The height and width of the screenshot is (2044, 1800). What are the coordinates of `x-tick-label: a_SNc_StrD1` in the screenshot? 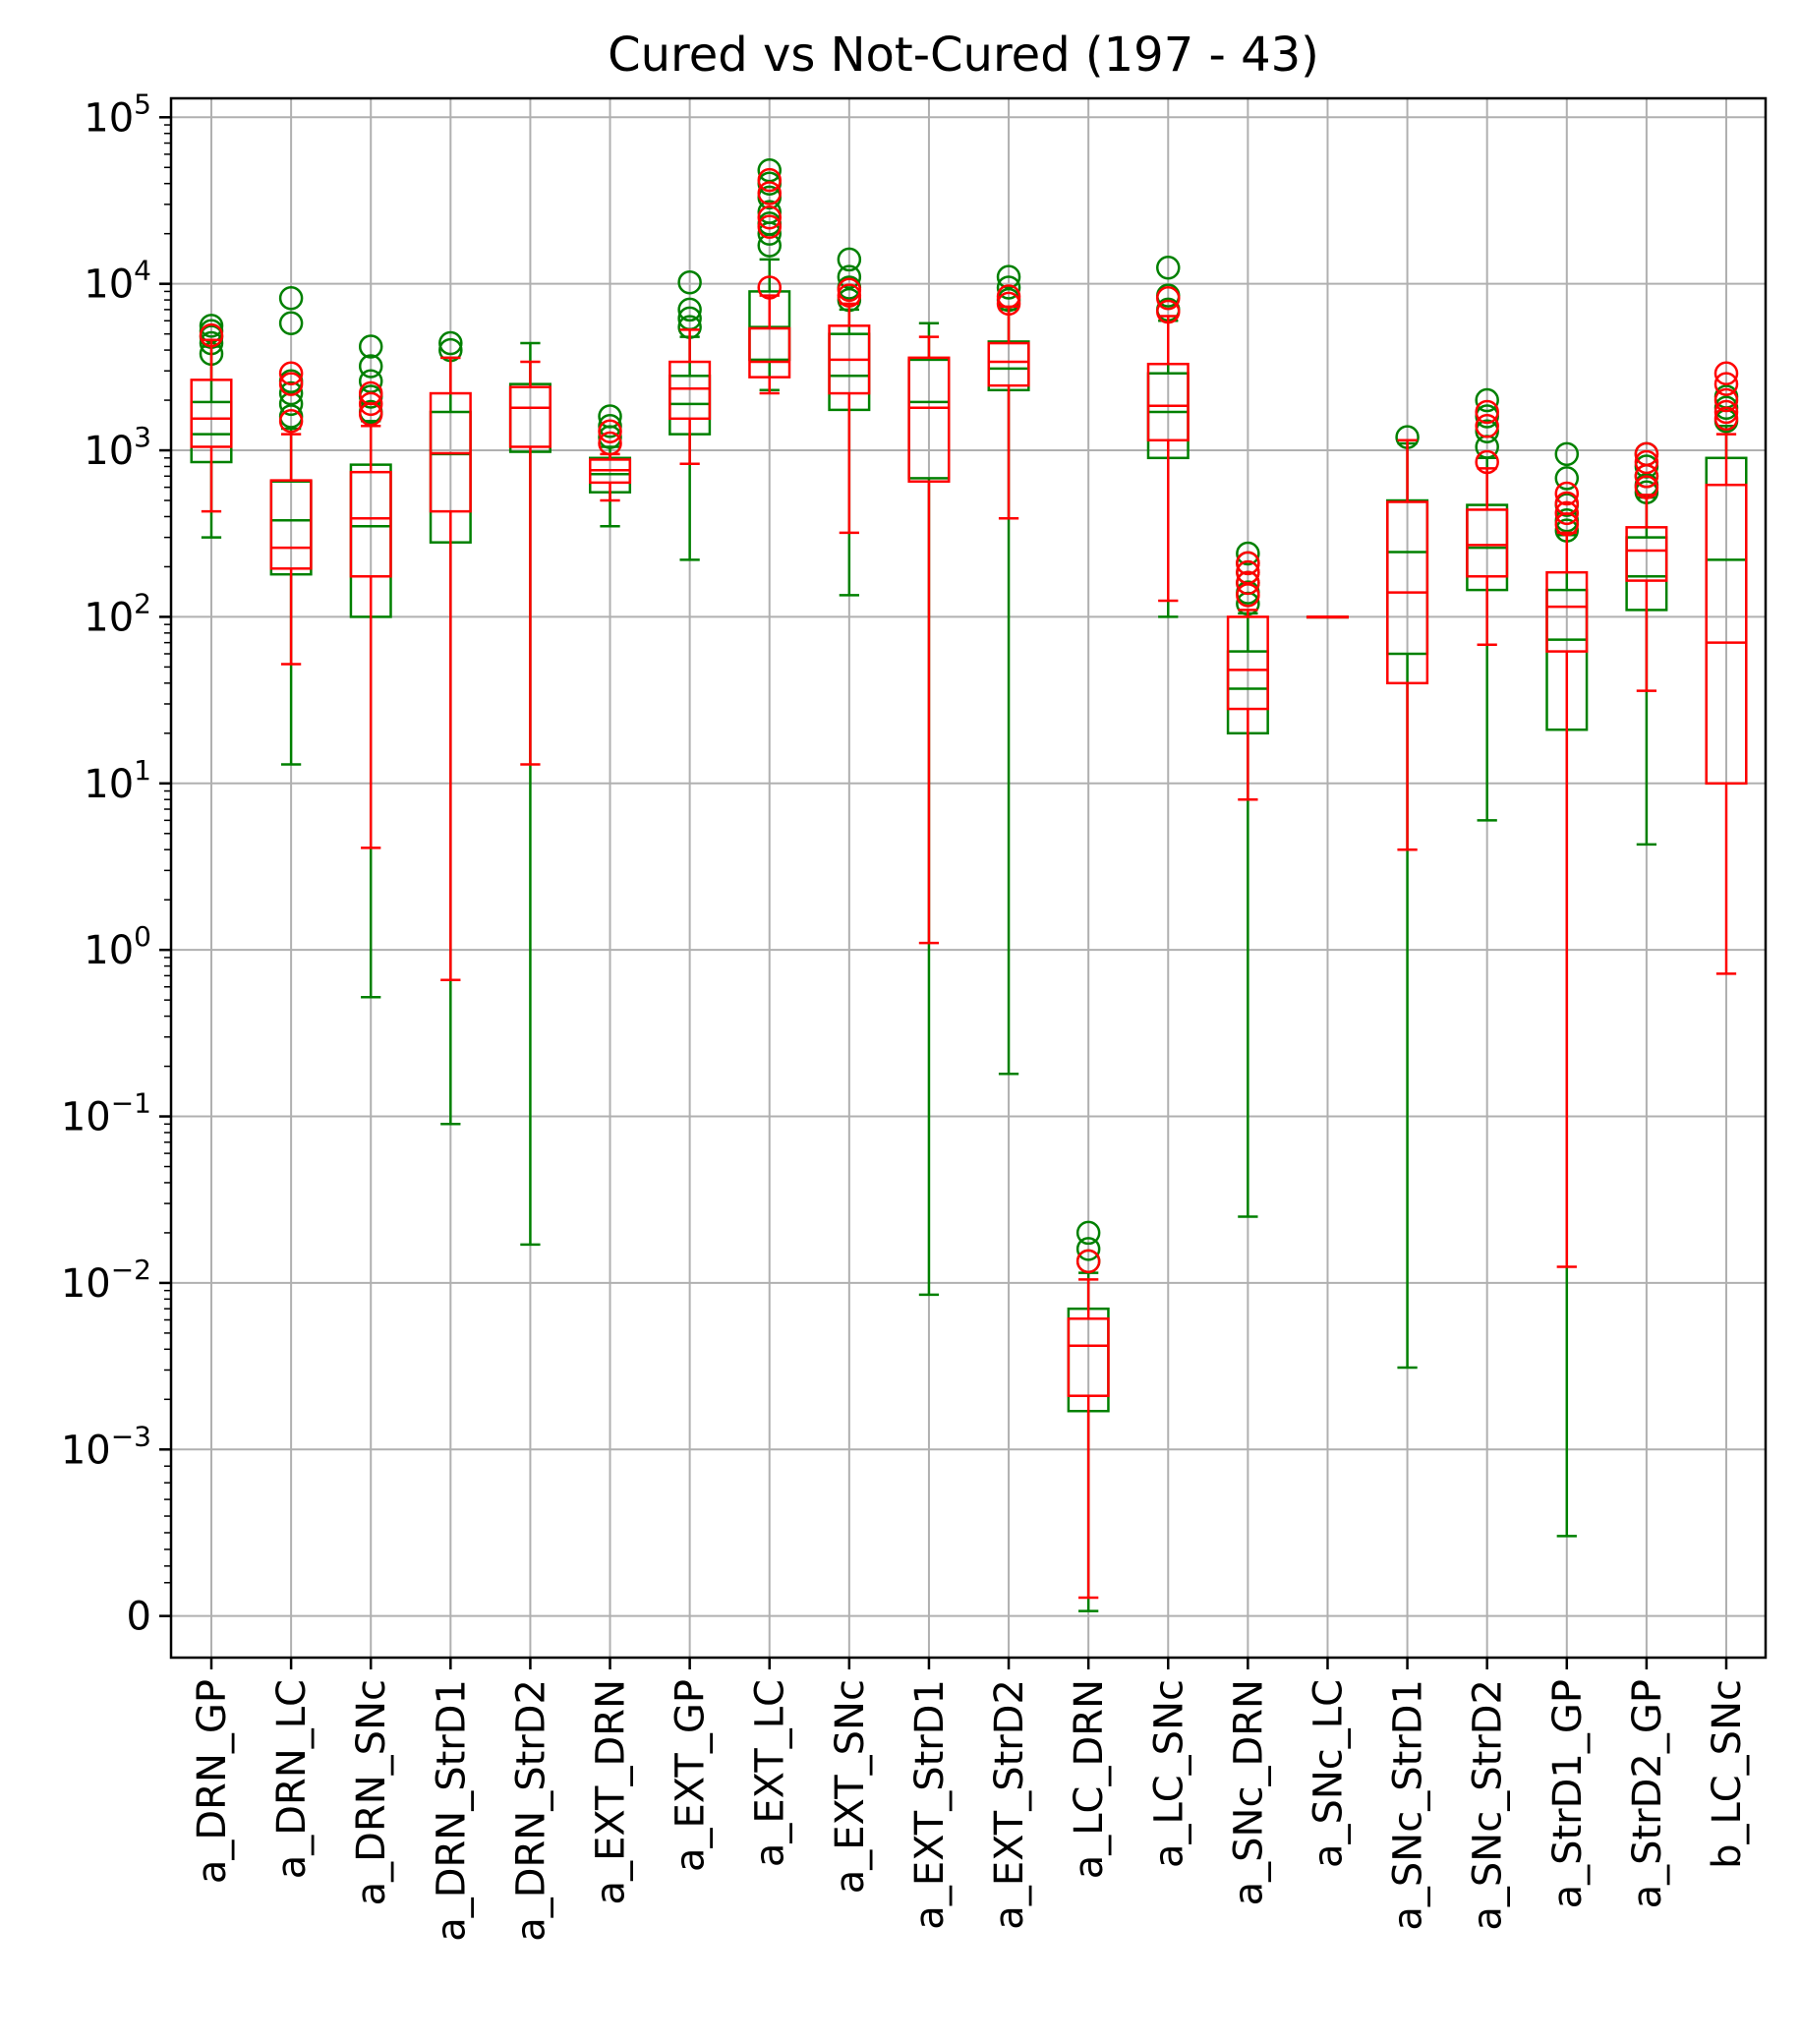 It's located at (1408, 1805).